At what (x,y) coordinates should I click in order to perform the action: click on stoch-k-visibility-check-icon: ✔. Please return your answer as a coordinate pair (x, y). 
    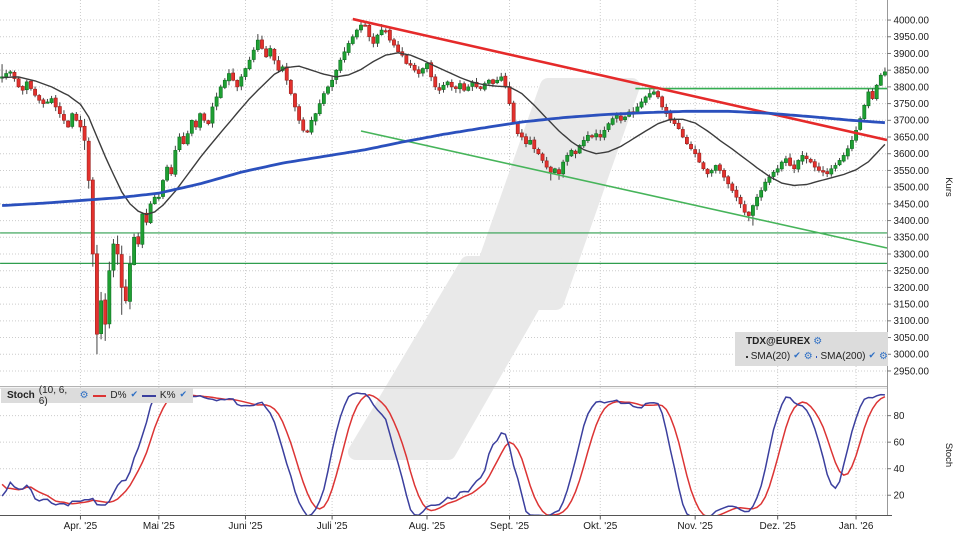
    Looking at the image, I should click on (183, 395).